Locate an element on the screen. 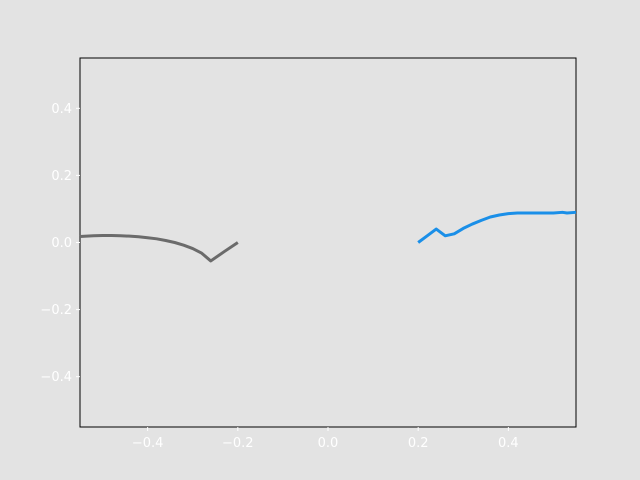  plot-area is located at coordinates (328, 236).